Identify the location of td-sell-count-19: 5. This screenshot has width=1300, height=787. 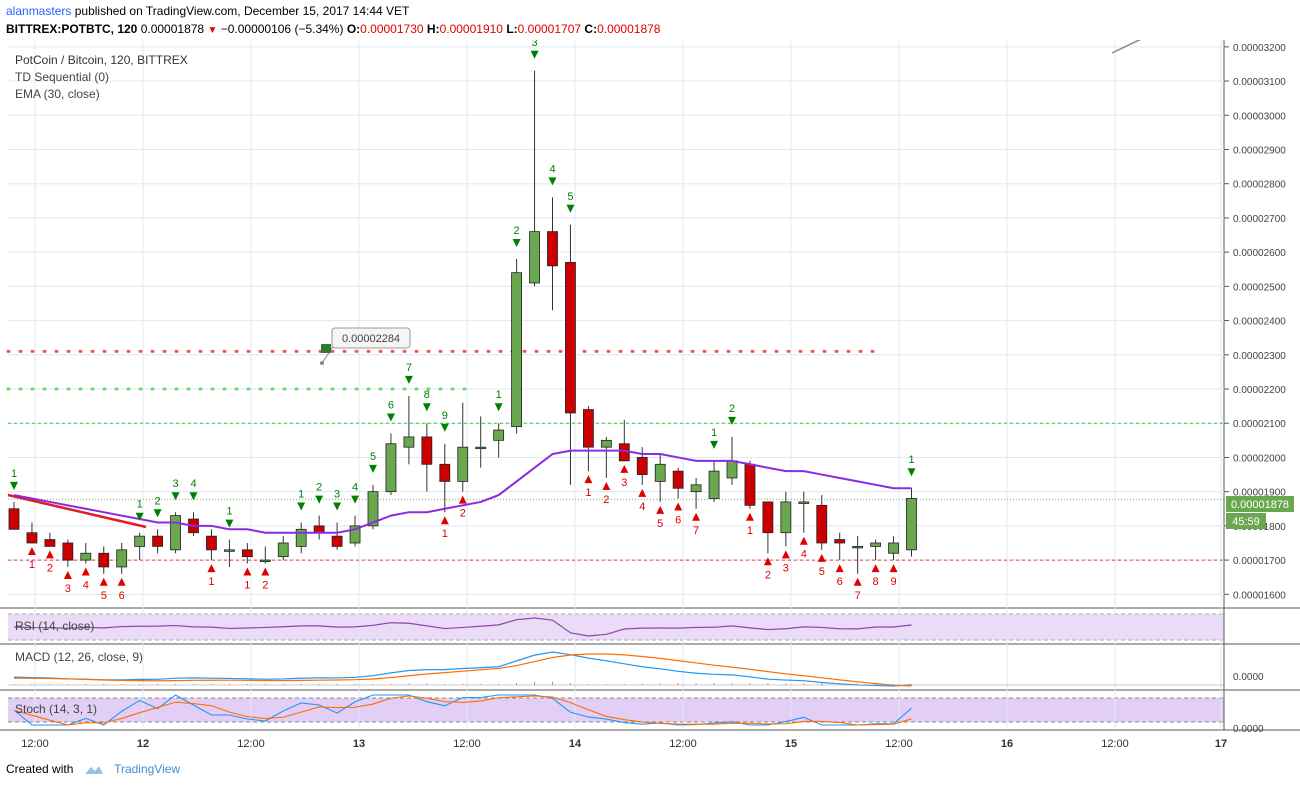
(570, 197).